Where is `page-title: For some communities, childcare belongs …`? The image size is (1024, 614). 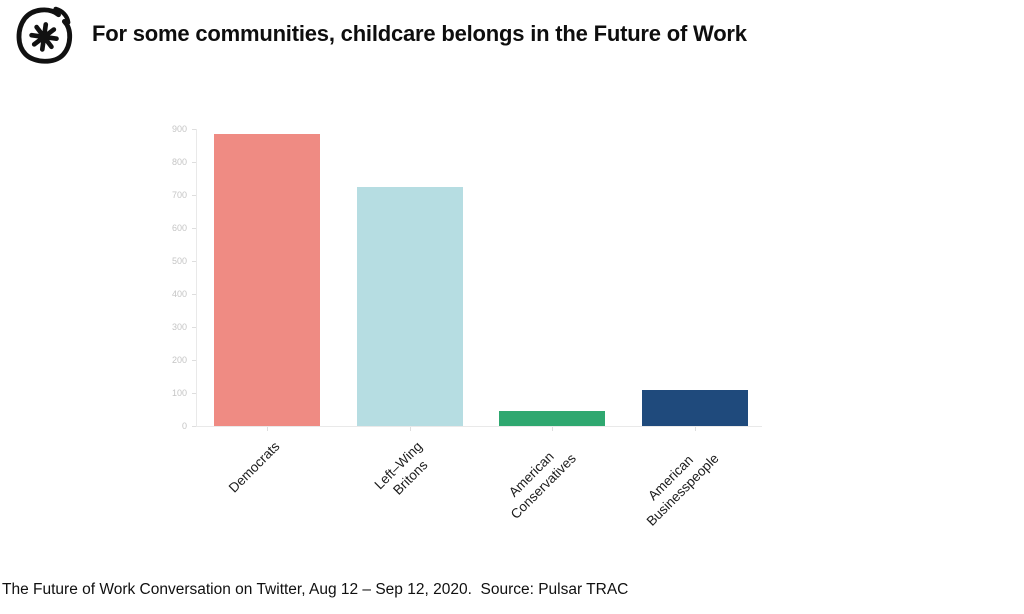
page-title: For some communities, childcare belongs … is located at coordinates (419, 33).